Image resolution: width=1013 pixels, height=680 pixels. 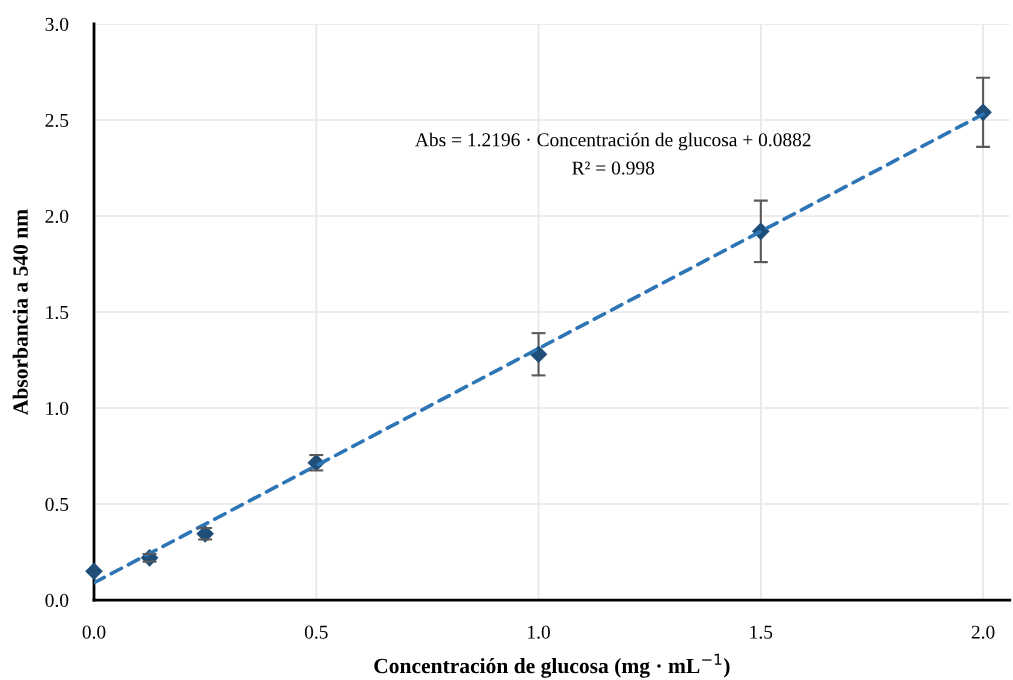 What do you see at coordinates (57, 24) in the screenshot?
I see `y-tick-label: 3.0` at bounding box center [57, 24].